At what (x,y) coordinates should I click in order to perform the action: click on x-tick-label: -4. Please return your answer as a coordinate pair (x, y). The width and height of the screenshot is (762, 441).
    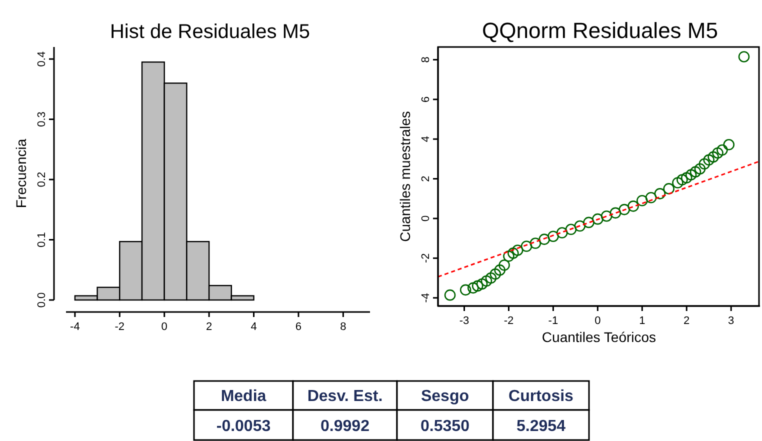
    Looking at the image, I should click on (75, 327).